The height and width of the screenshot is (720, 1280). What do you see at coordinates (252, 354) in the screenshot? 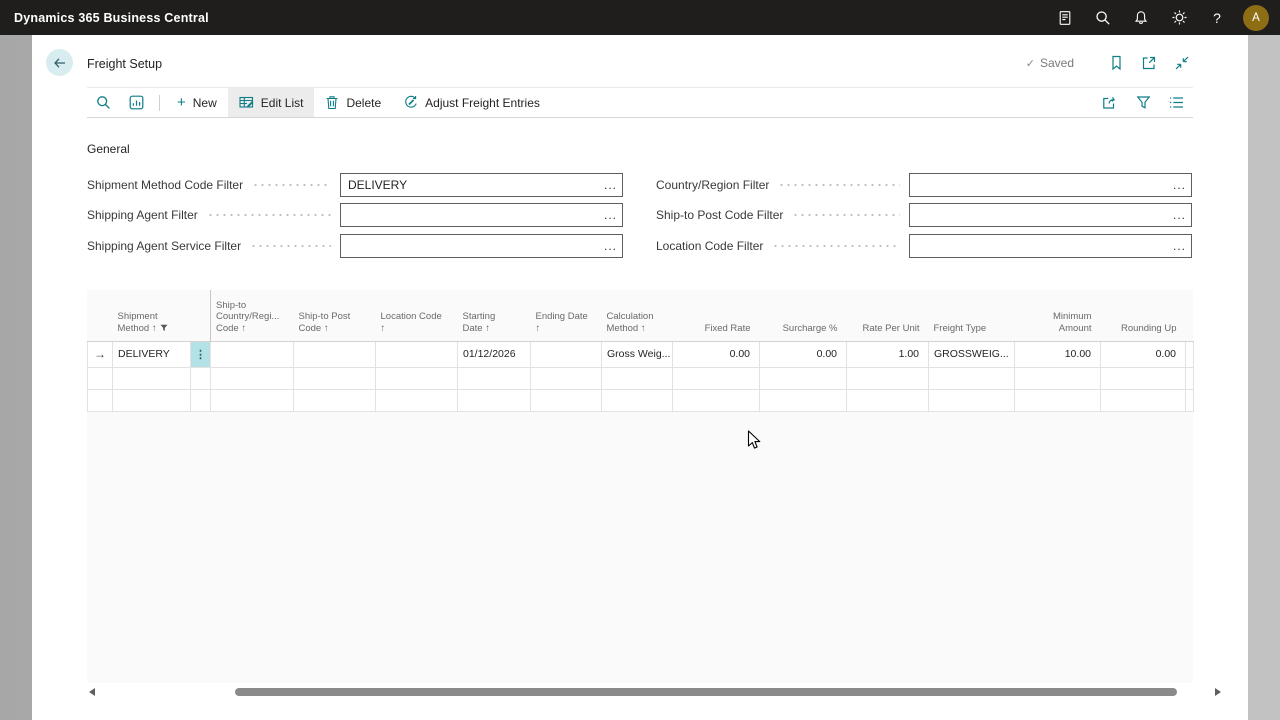
I see `cell-ship-to-country-region-code` at bounding box center [252, 354].